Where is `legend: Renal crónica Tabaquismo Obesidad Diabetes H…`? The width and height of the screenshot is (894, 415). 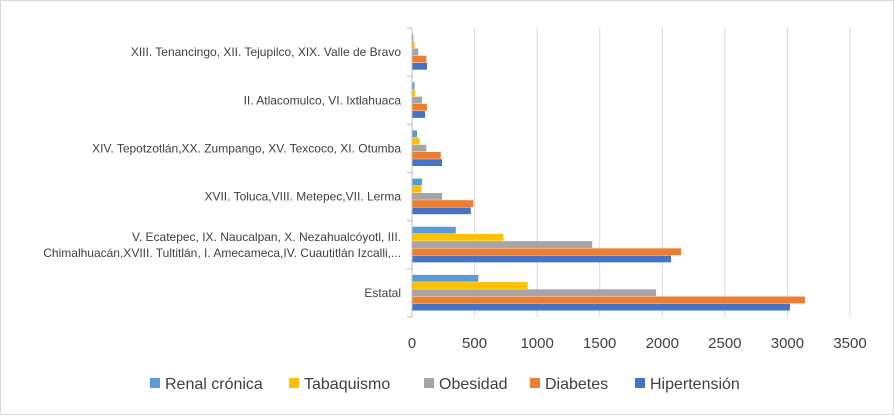
legend: Renal crónica Tabaquismo Obesidad Diabetes H… is located at coordinates (445, 384).